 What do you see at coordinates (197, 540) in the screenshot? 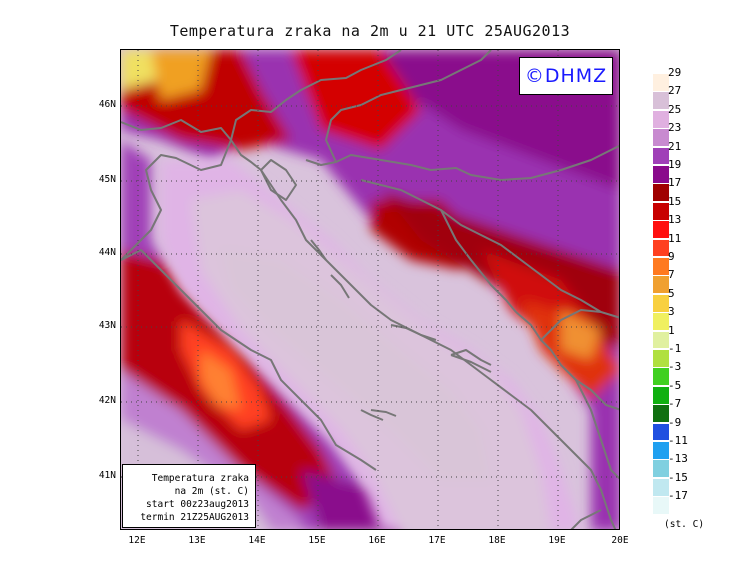
I see `lon-label-13e: 13E` at bounding box center [197, 540].